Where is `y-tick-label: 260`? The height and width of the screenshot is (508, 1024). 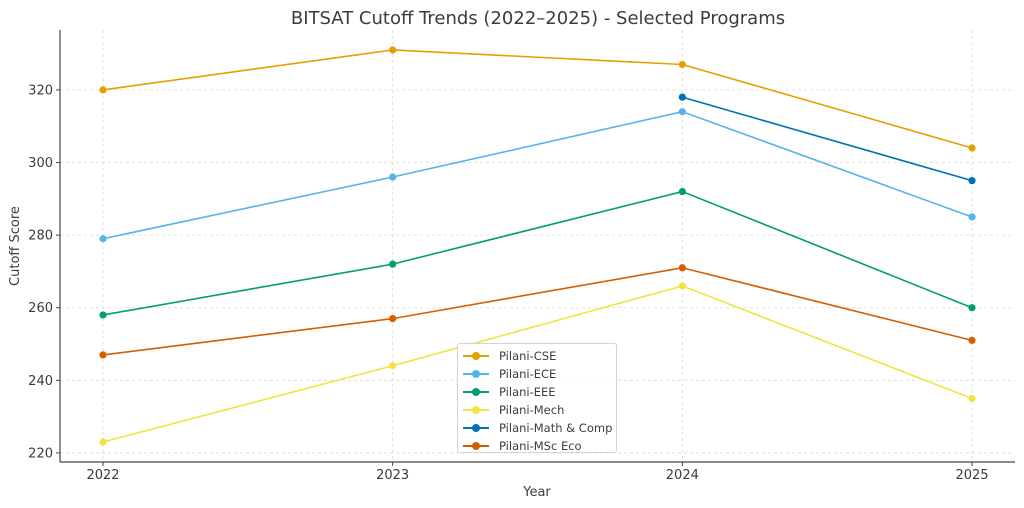
y-tick-label: 260 is located at coordinates (40, 308).